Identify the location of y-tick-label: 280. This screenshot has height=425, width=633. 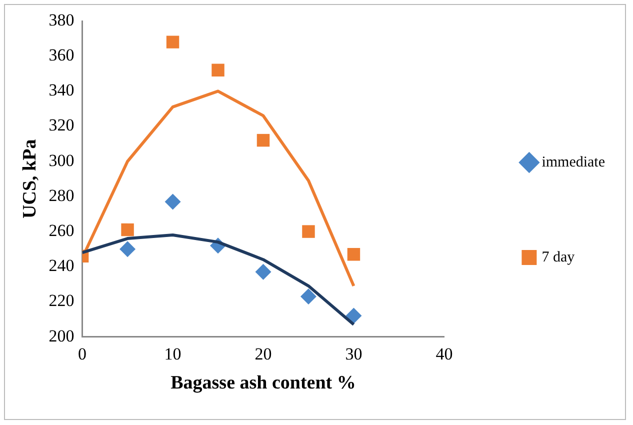
(61, 195).